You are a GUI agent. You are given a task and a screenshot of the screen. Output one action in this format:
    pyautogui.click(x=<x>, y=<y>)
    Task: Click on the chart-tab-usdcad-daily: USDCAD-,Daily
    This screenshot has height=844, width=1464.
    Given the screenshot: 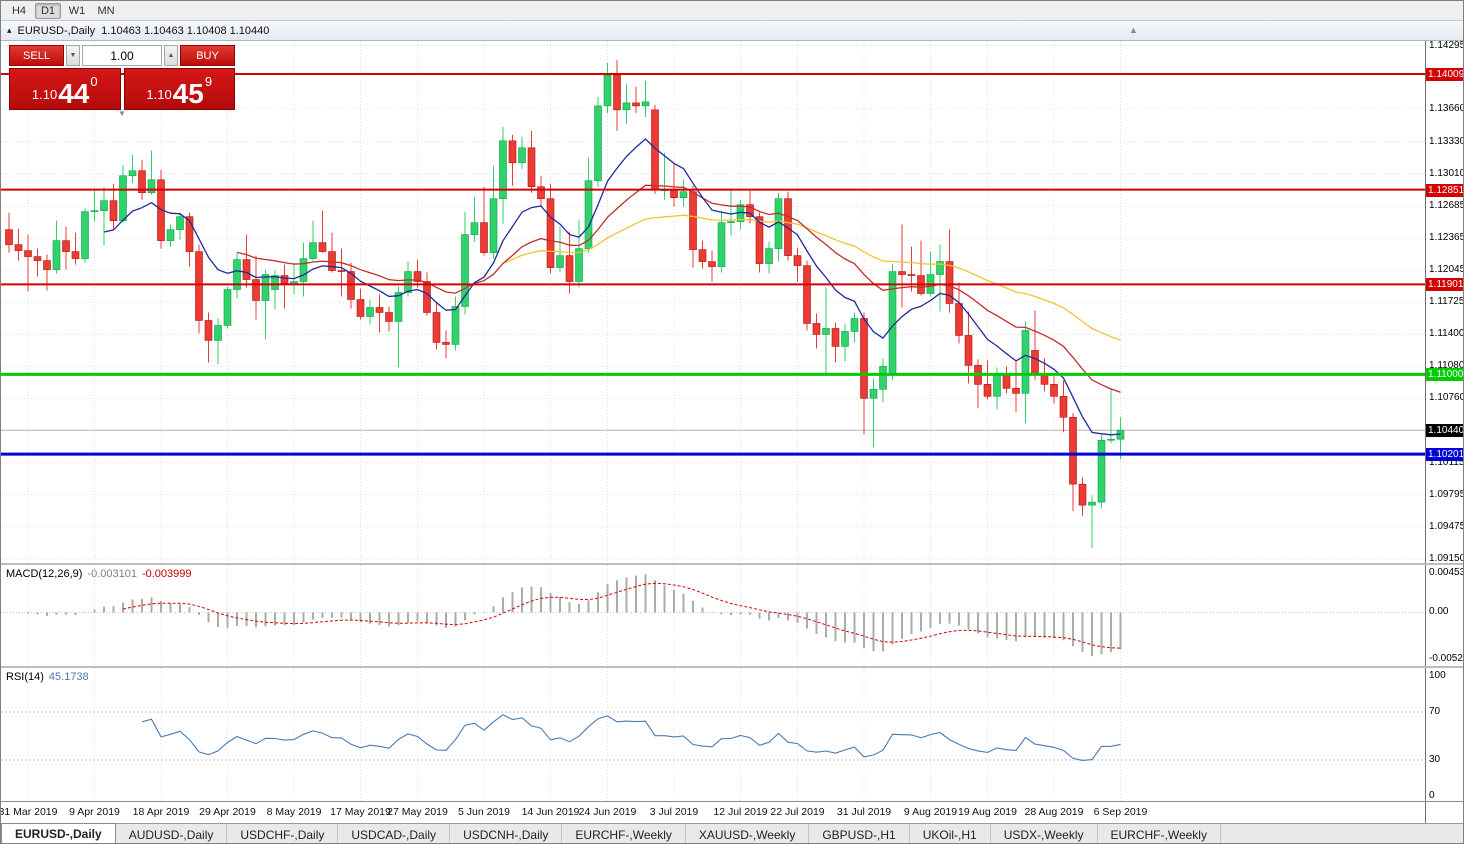 What is the action you would take?
    pyautogui.click(x=394, y=833)
    